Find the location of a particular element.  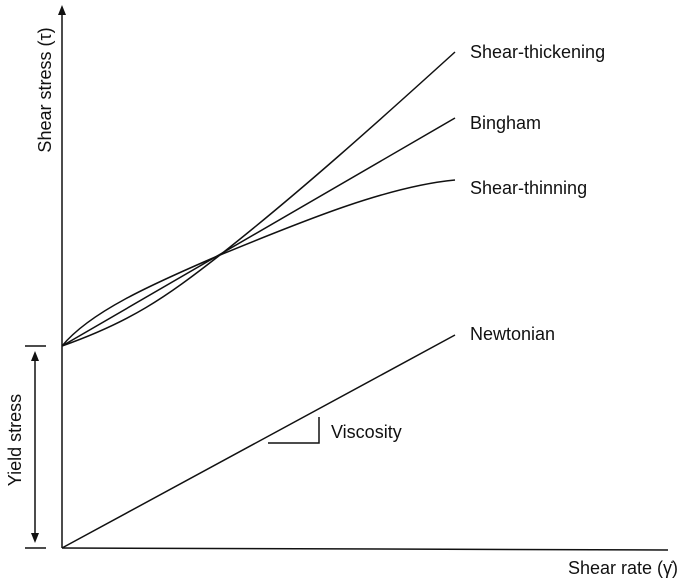

x-axis-label: Shear rate (γ̇) is located at coordinates (623, 568).